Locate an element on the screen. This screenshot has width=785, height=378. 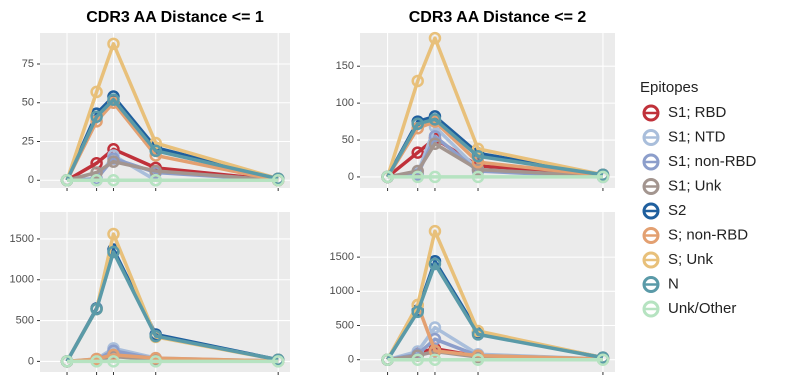
legend-label: S2 is located at coordinates (677, 210).